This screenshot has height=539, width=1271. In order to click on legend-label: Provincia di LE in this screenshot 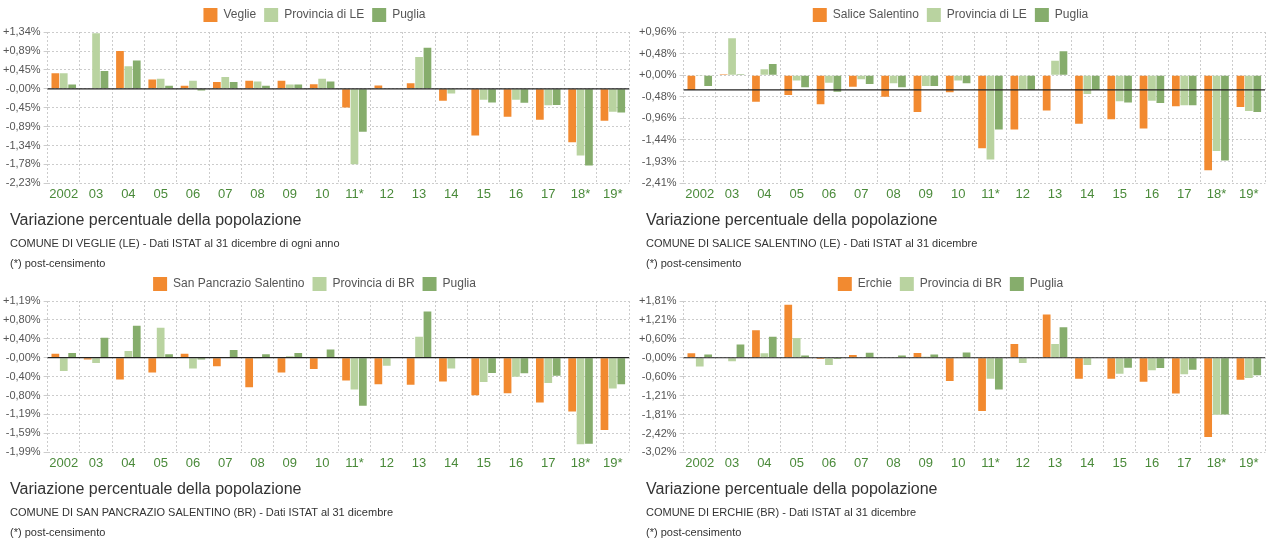, I will do `click(324, 14)`.